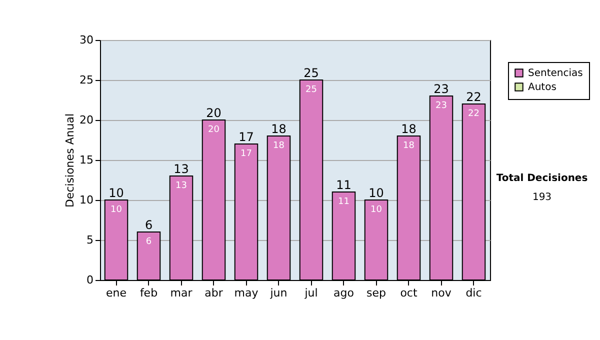 The width and height of the screenshot is (600, 340). I want to click on data-label: 23, so click(441, 106).